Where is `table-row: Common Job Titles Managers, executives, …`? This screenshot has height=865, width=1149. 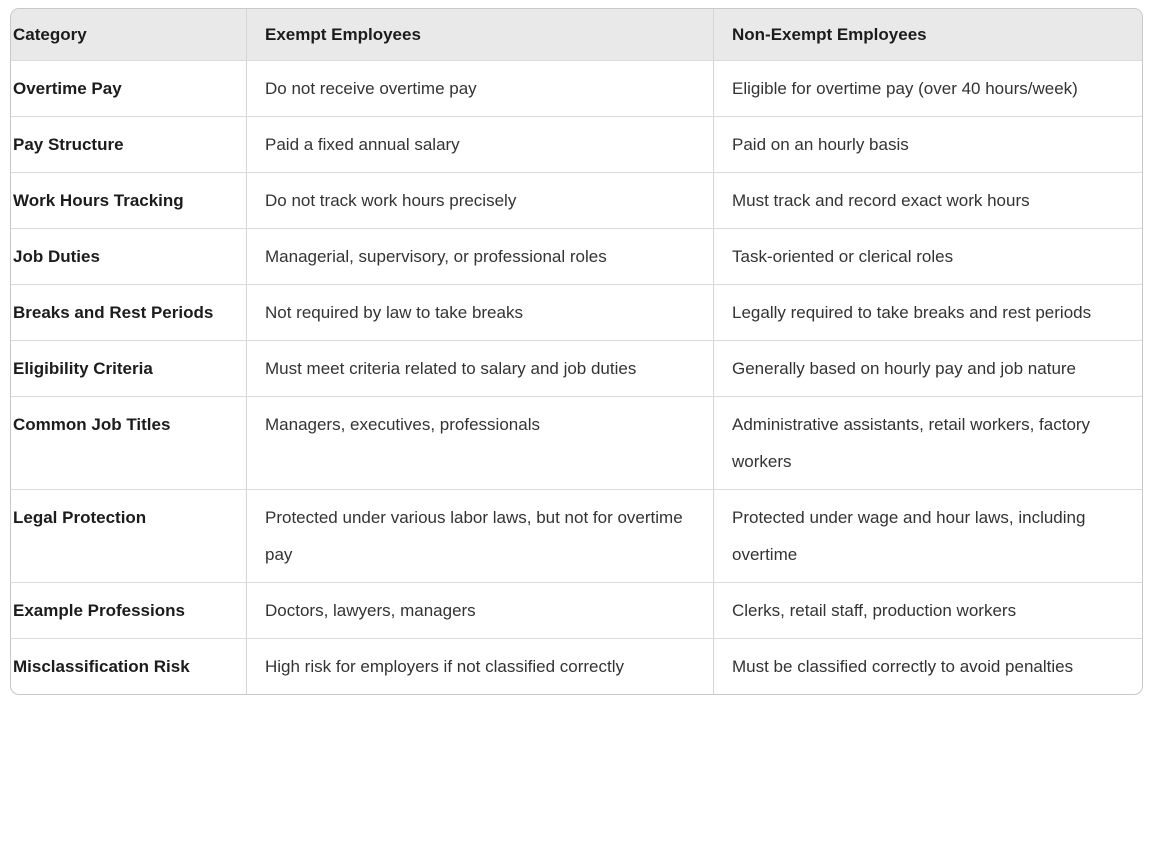 table-row: Common Job Titles Managers, executives, … is located at coordinates (576, 442).